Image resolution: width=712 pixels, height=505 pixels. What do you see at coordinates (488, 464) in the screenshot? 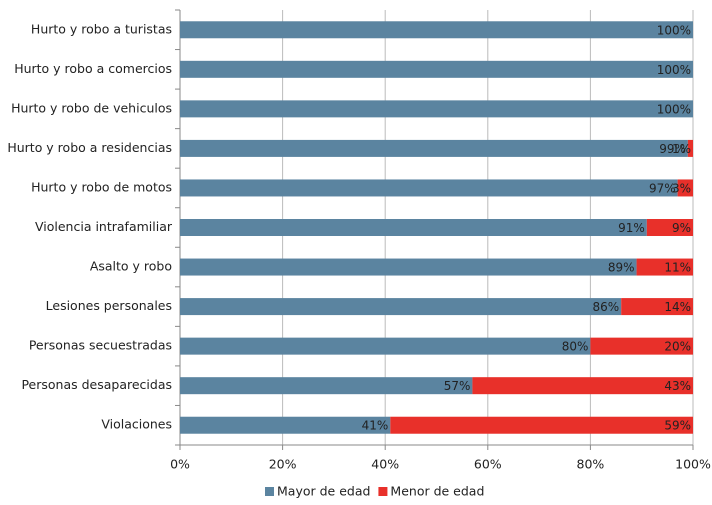
I see `x-tick-label: 60%` at bounding box center [488, 464].